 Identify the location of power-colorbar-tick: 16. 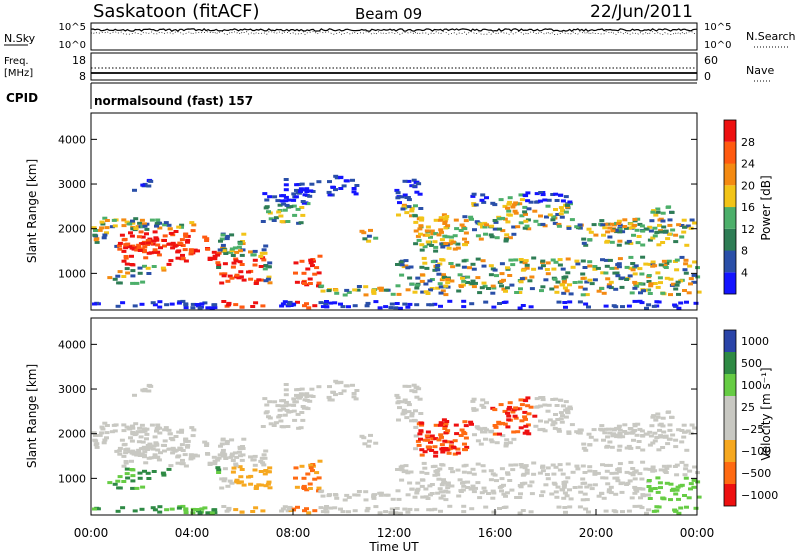
(748, 207).